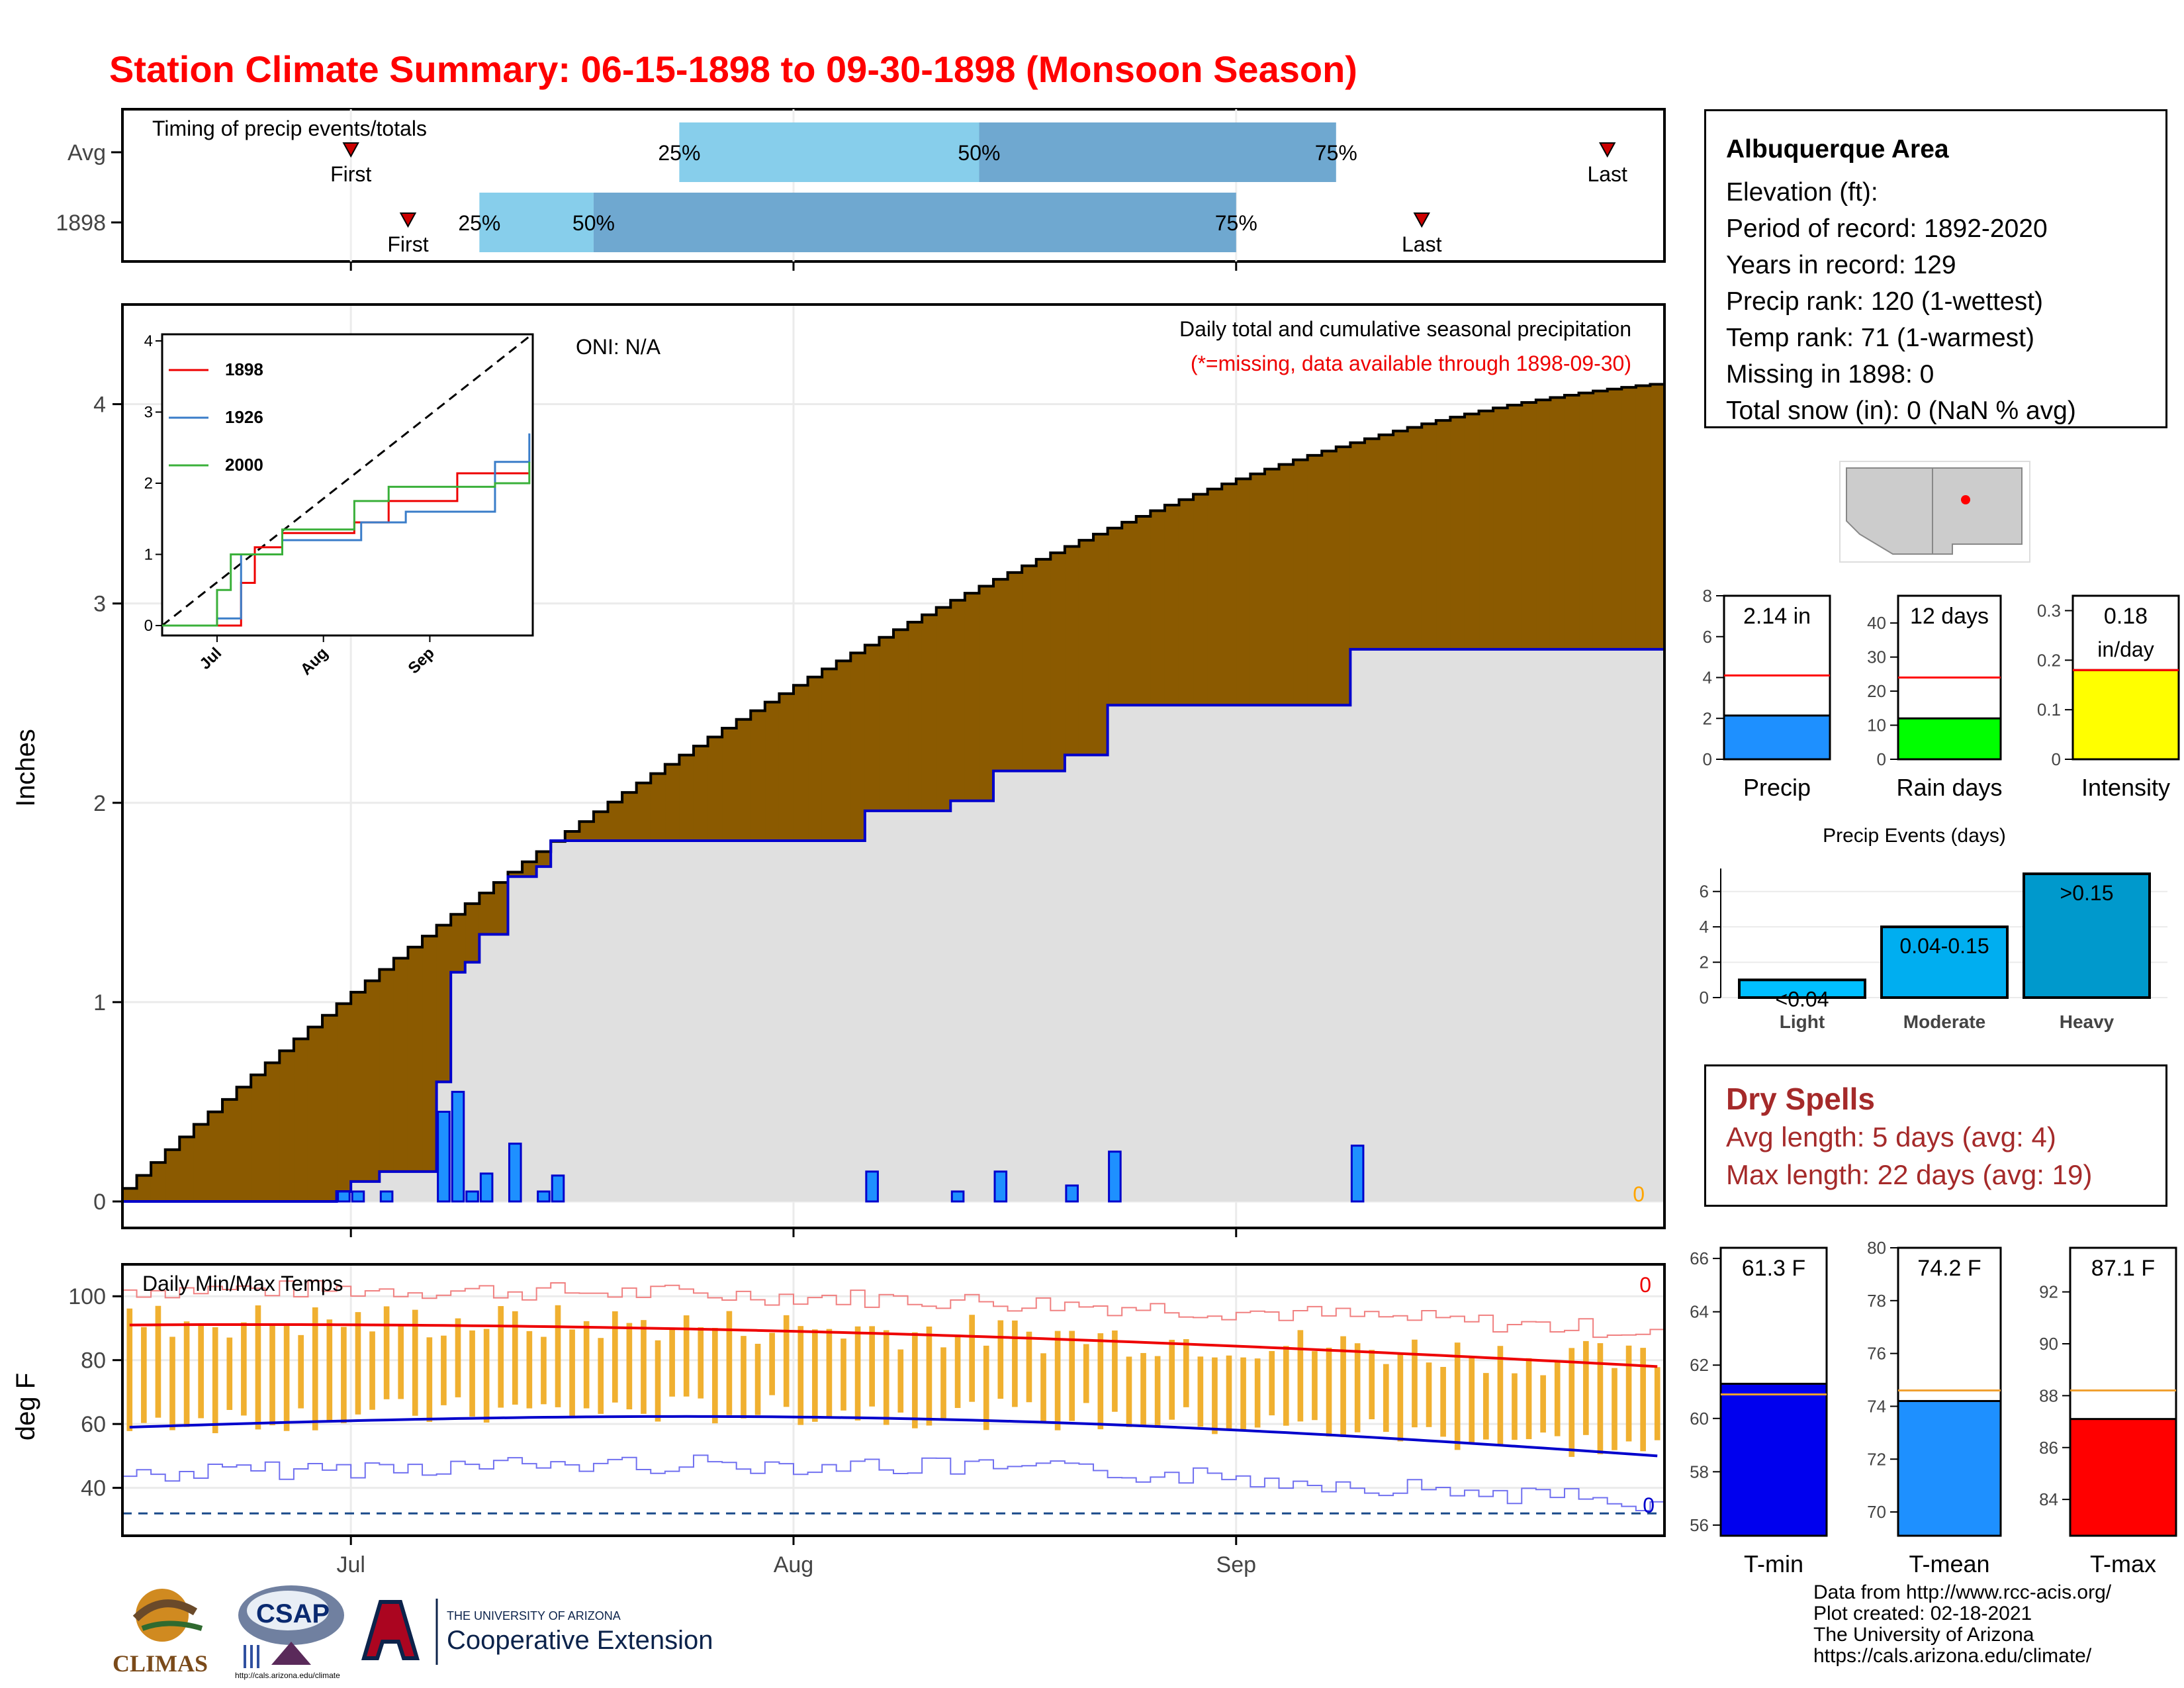 Image resolution: width=2184 pixels, height=1688 pixels. What do you see at coordinates (1699, 1419) in the screenshot?
I see `t-min-y-tick-label: 60` at bounding box center [1699, 1419].